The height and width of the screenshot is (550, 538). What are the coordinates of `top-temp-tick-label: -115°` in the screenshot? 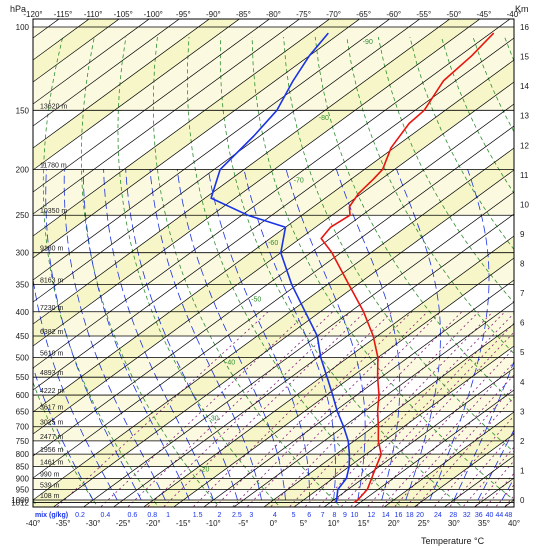 It's located at (63, 14).